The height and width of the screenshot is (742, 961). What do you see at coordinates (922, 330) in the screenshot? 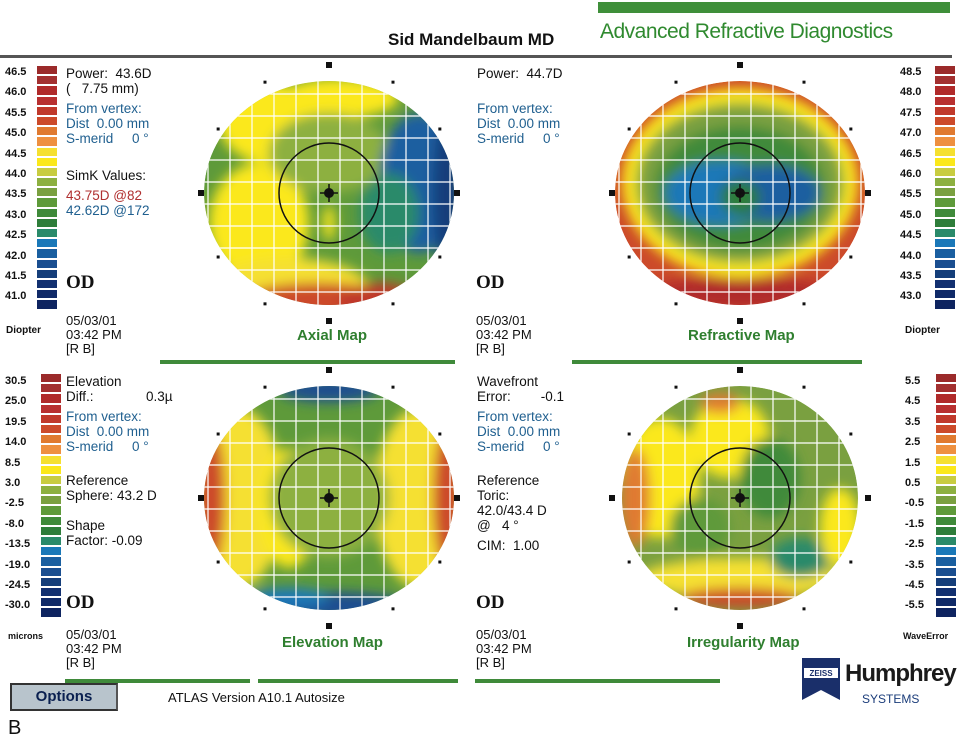
I see `refractive-scale-unit: Diopter` at bounding box center [922, 330].